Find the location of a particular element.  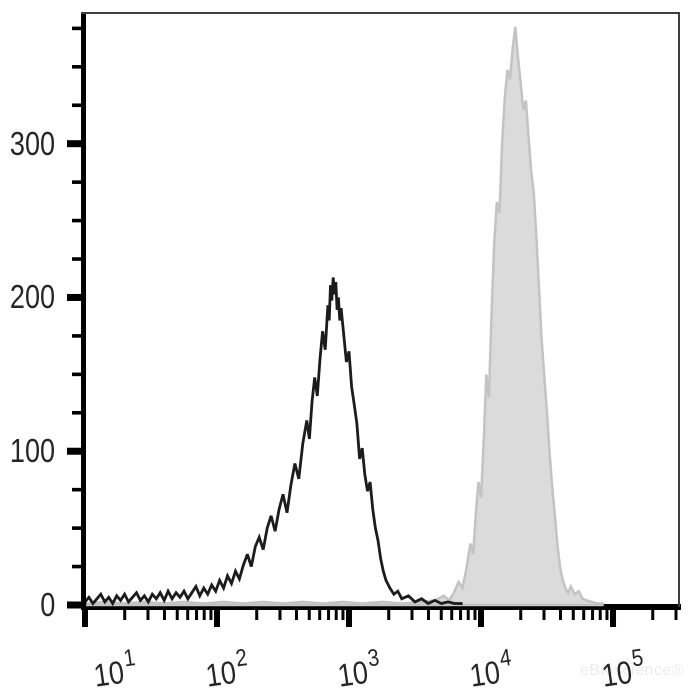

y-ticks is located at coordinates (75, 317).